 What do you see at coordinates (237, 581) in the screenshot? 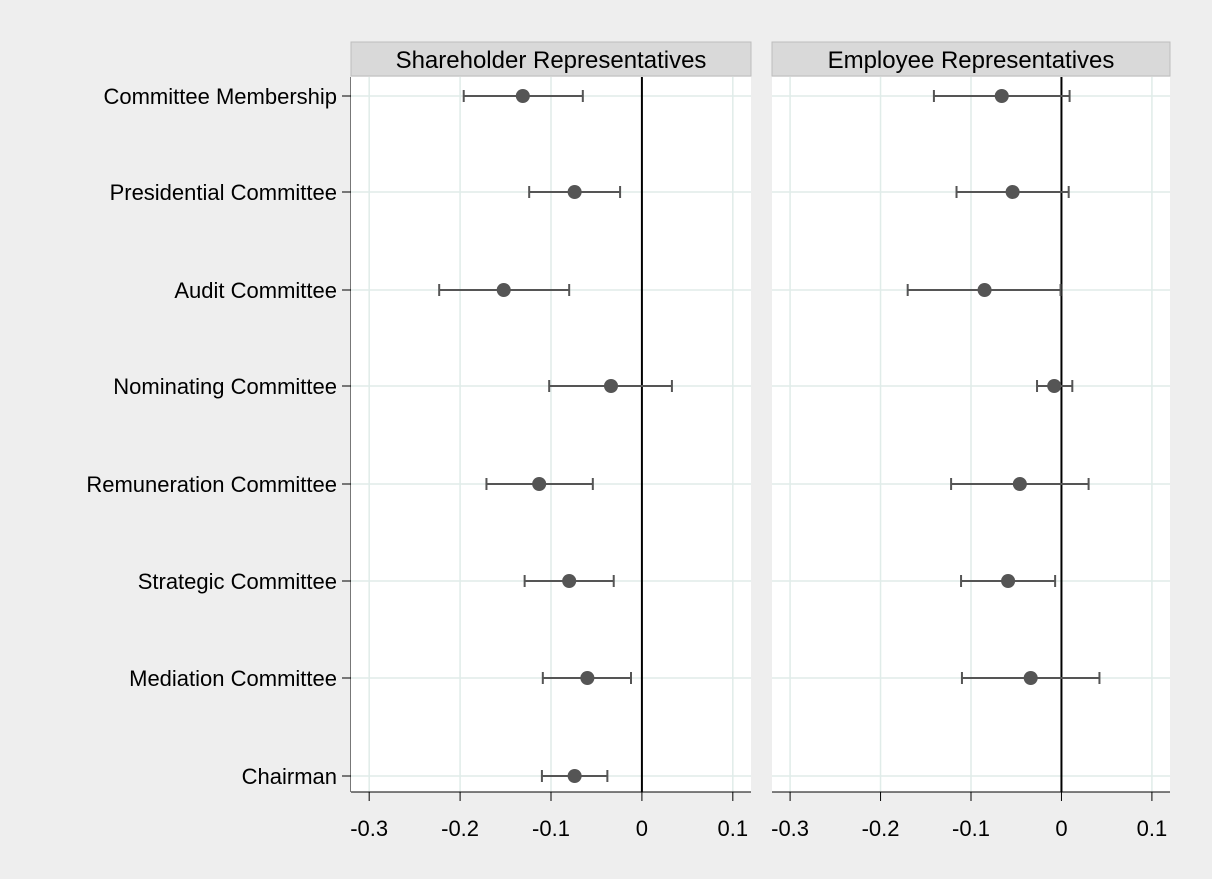
I see `category-label: Strategic Committee` at bounding box center [237, 581].